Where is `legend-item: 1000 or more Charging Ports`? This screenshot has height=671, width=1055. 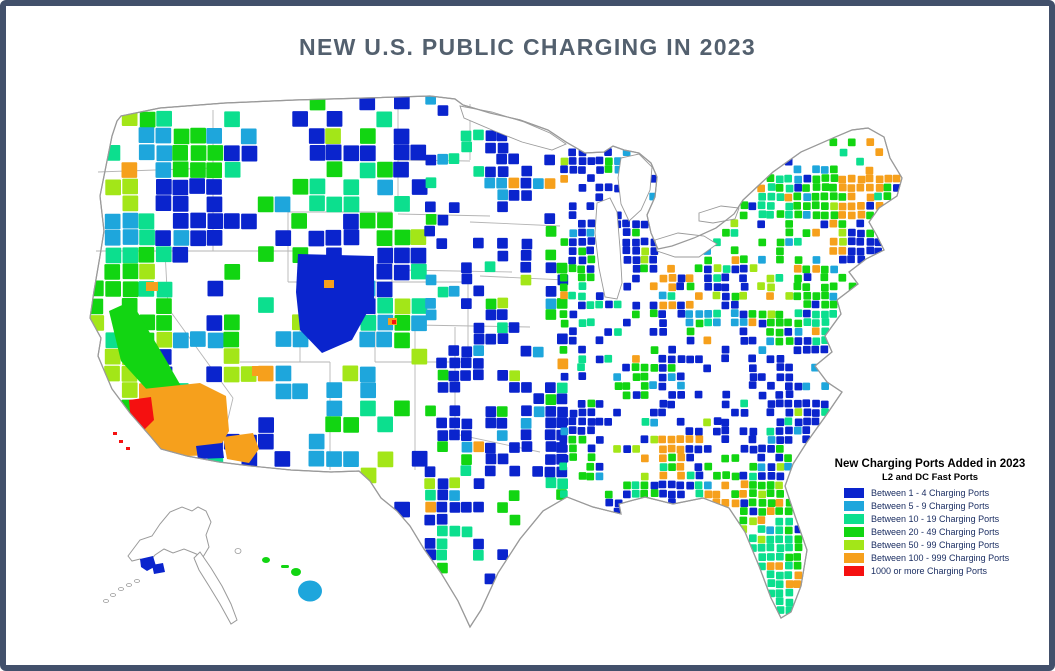 legend-item: 1000 or more Charging Ports is located at coordinates (942, 571).